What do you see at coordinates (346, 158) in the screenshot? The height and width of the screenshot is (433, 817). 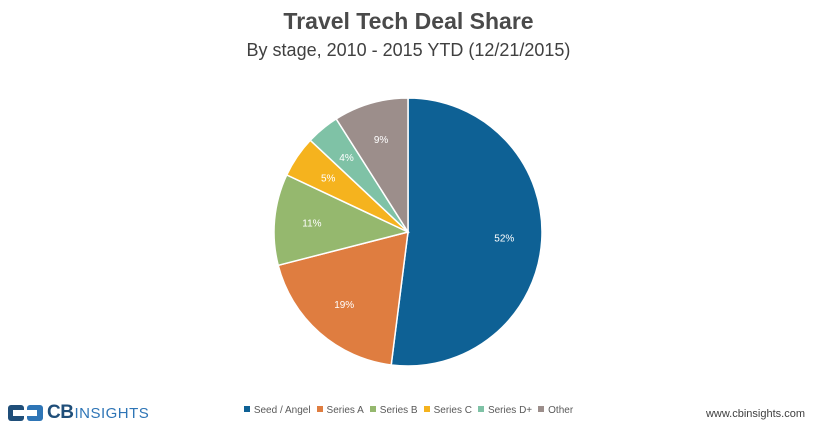 I see `slice-label-series-d: 4%` at bounding box center [346, 158].